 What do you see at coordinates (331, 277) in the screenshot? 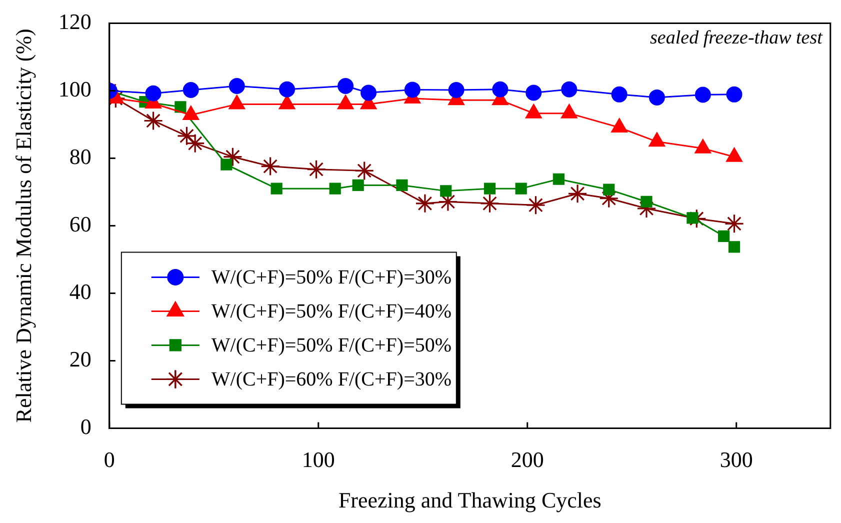
I see `legend-label: W/(C+F)=50% F/(C+F)=30%` at bounding box center [331, 277].